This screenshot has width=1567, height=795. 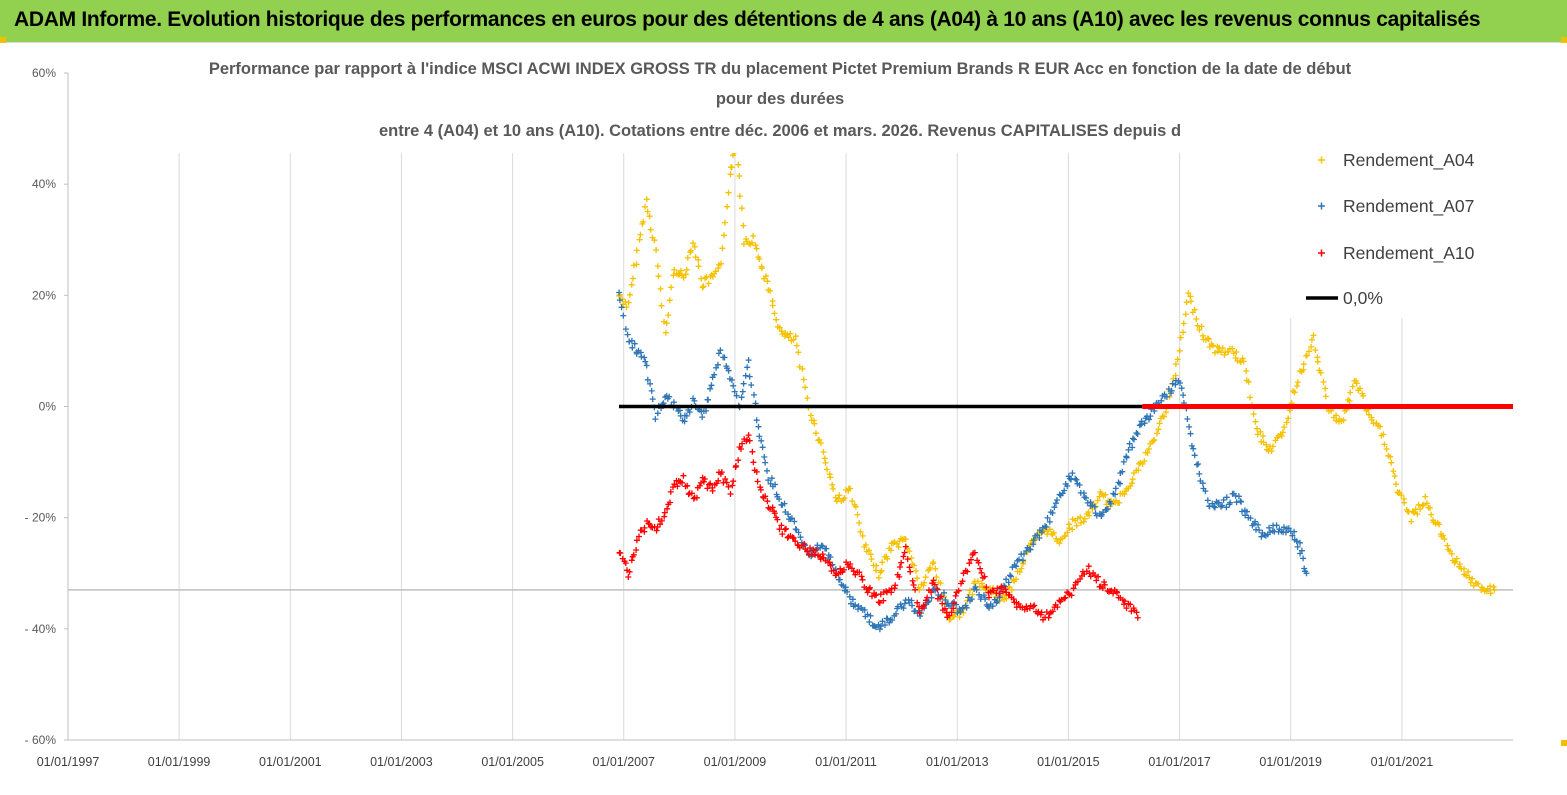 What do you see at coordinates (1399, 228) in the screenshot?
I see `legend-background` at bounding box center [1399, 228].